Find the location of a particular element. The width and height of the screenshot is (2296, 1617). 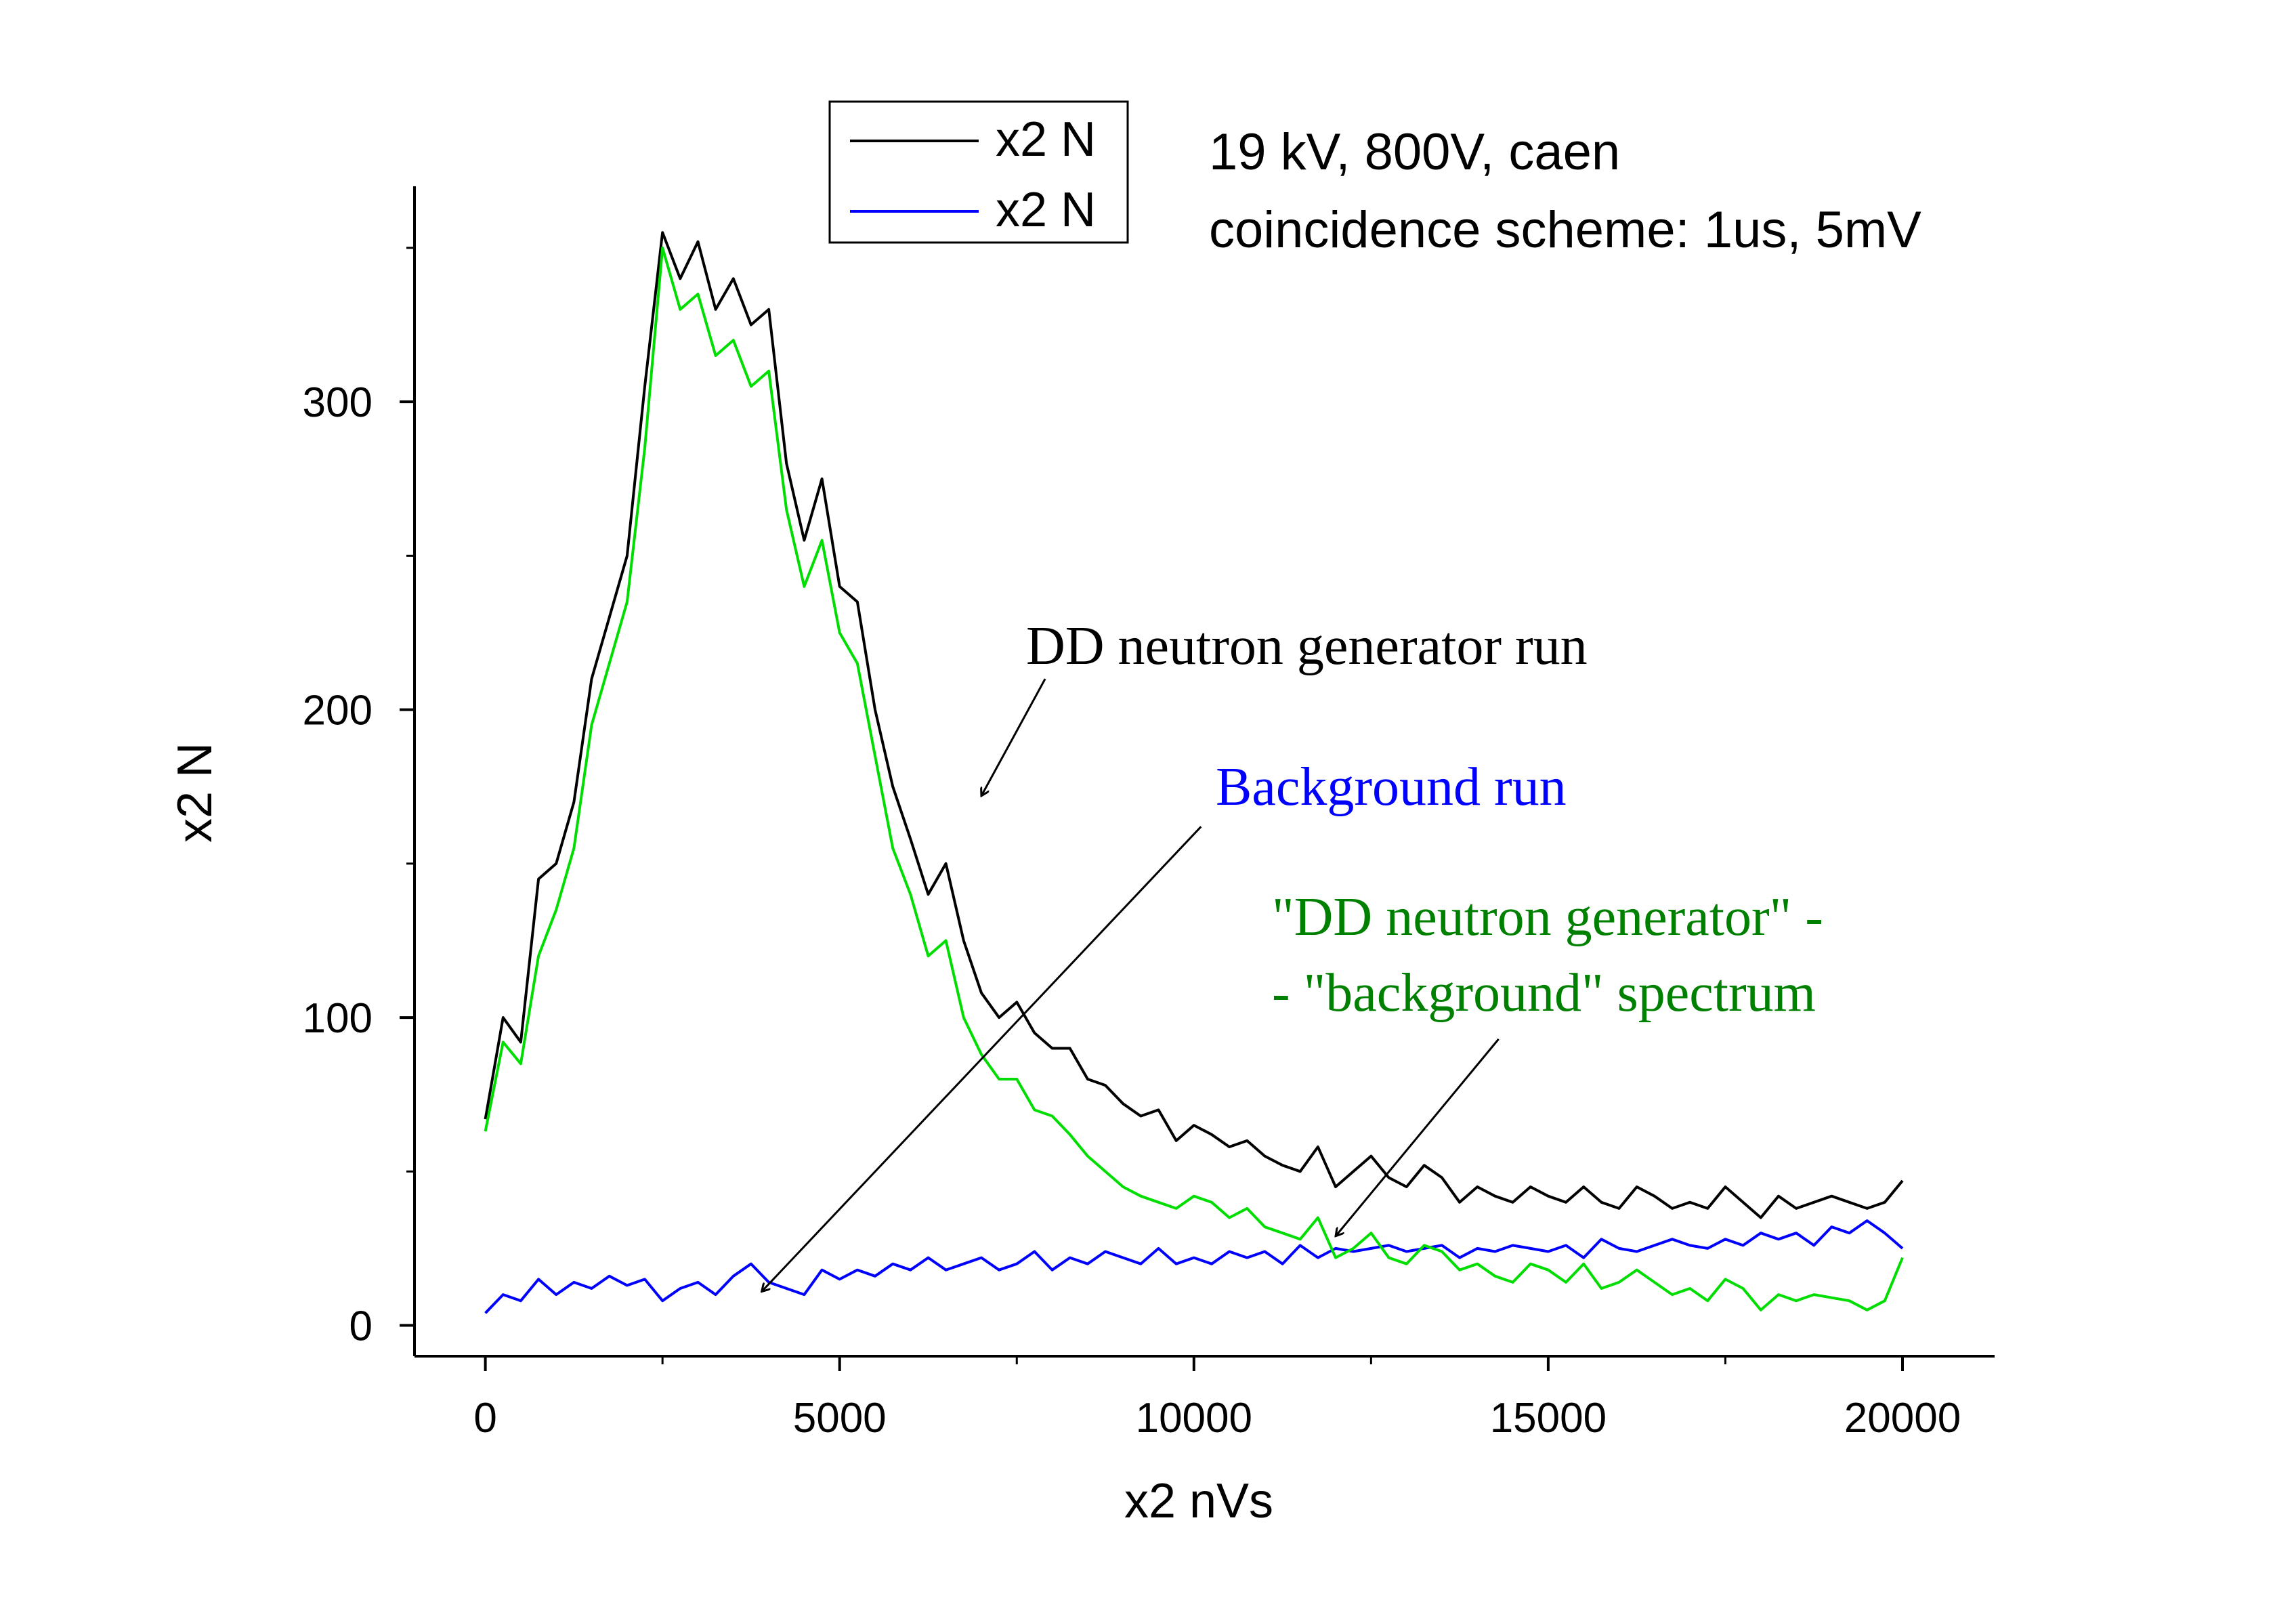

y-tick-label: 100 is located at coordinates (338, 1018).